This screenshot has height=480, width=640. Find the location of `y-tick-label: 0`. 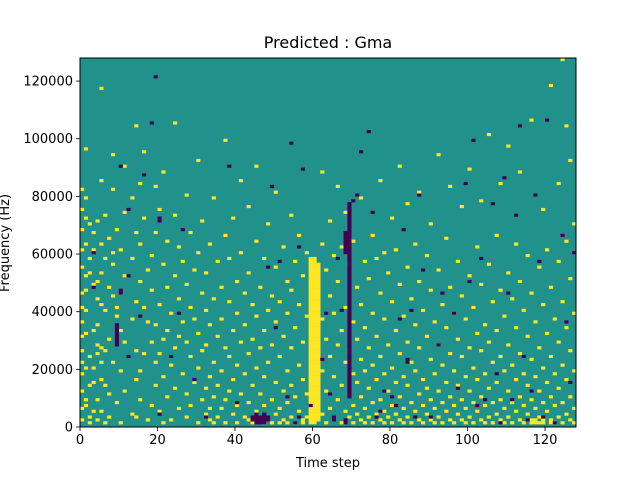

y-tick-label: 0 is located at coordinates (69, 428).